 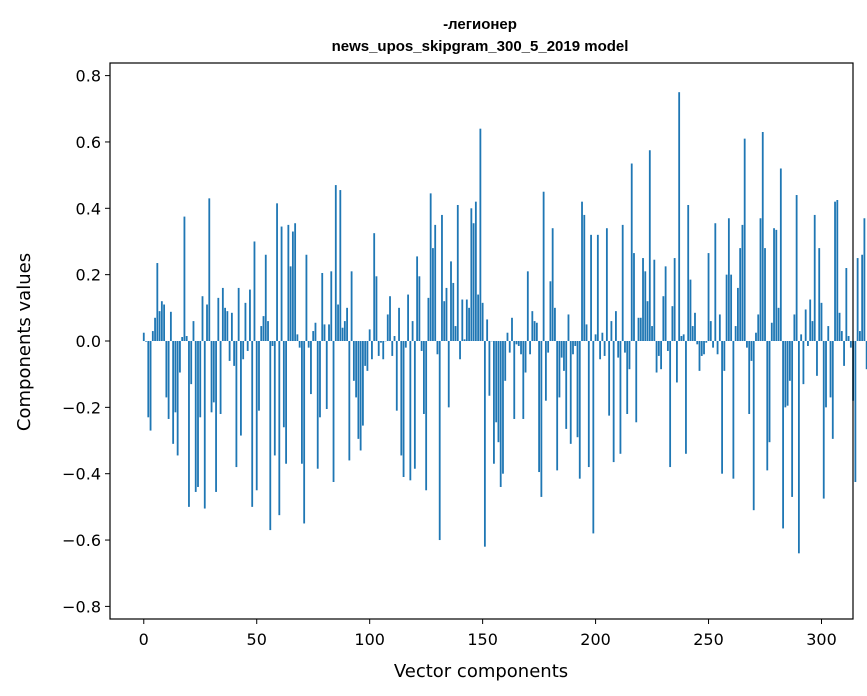 What do you see at coordinates (24, 342) in the screenshot?
I see `y-axis-label: Components values` at bounding box center [24, 342].